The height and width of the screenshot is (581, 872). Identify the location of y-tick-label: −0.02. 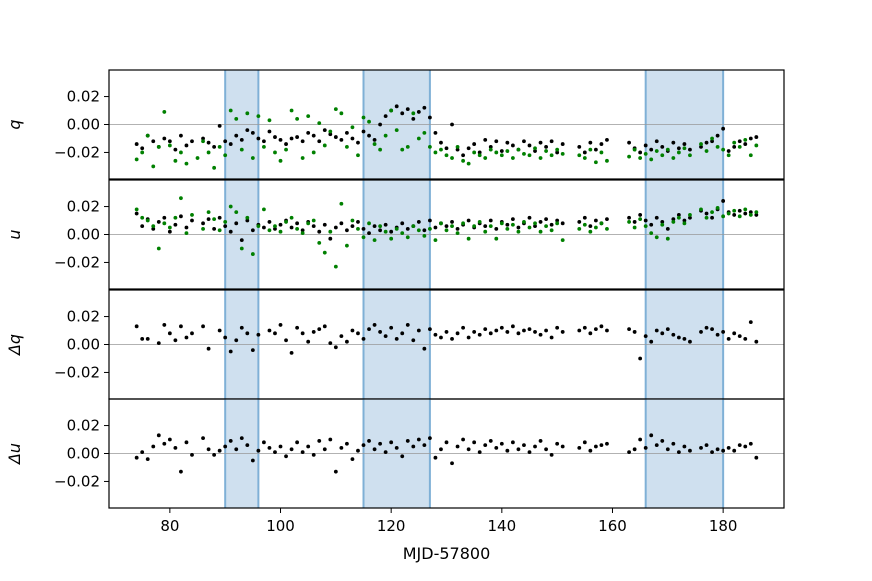
(77, 262).